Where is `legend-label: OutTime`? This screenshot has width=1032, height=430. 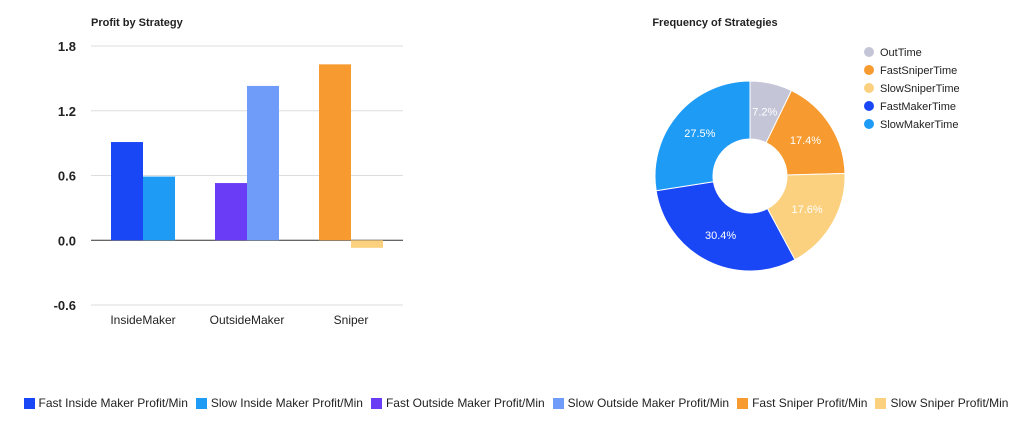 legend-label: OutTime is located at coordinates (901, 53).